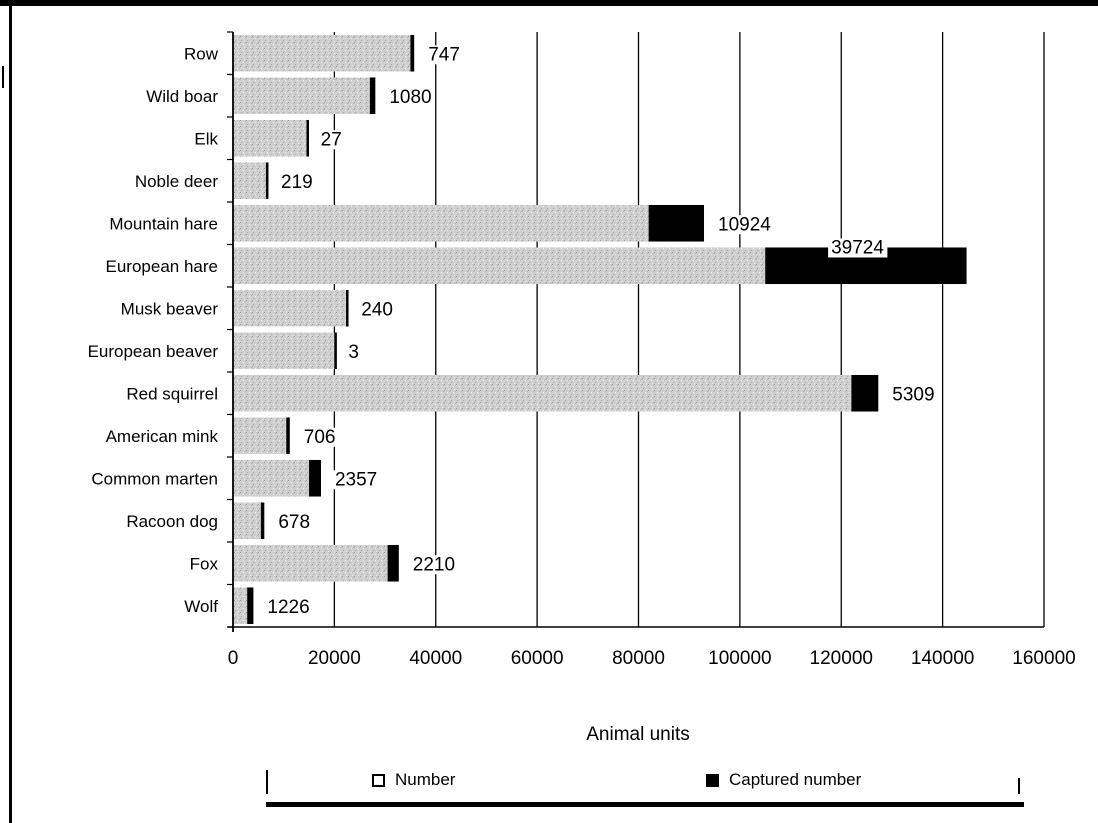  I want to click on data-label: 1080, so click(410, 97).